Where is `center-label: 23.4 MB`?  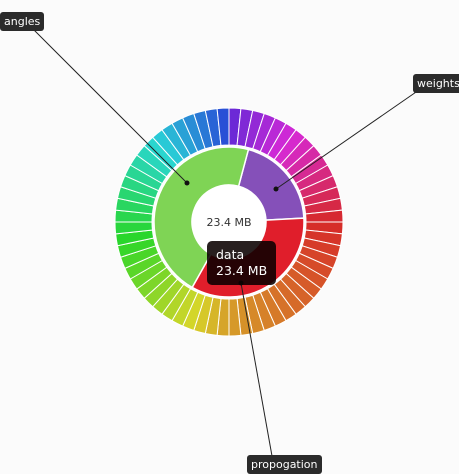
center-label: 23.4 MB is located at coordinates (228, 222).